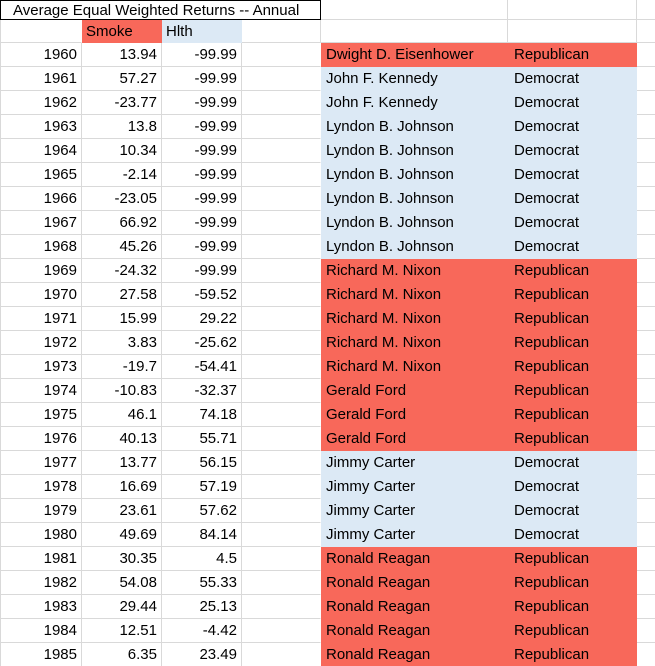 The height and width of the screenshot is (666, 655). I want to click on year-cell: 1978, so click(41, 487).